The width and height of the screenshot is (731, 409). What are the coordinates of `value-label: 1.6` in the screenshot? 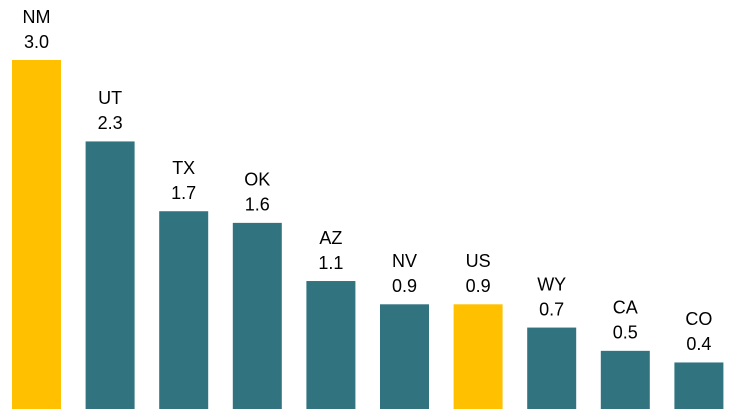 It's located at (257, 205).